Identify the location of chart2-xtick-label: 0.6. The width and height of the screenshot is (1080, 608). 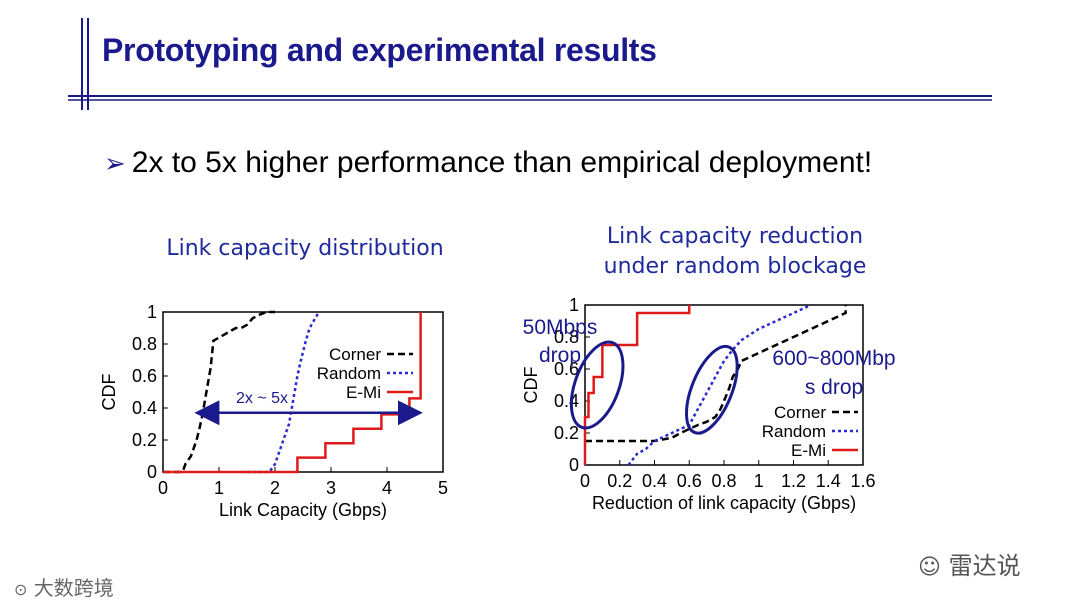
(689, 481).